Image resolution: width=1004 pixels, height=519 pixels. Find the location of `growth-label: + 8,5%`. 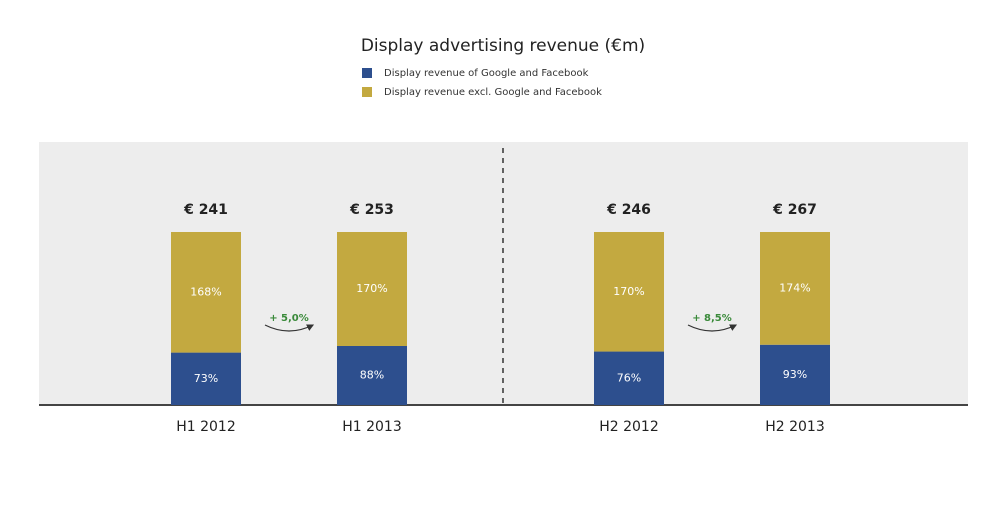

growth-label: + 8,5% is located at coordinates (712, 318).